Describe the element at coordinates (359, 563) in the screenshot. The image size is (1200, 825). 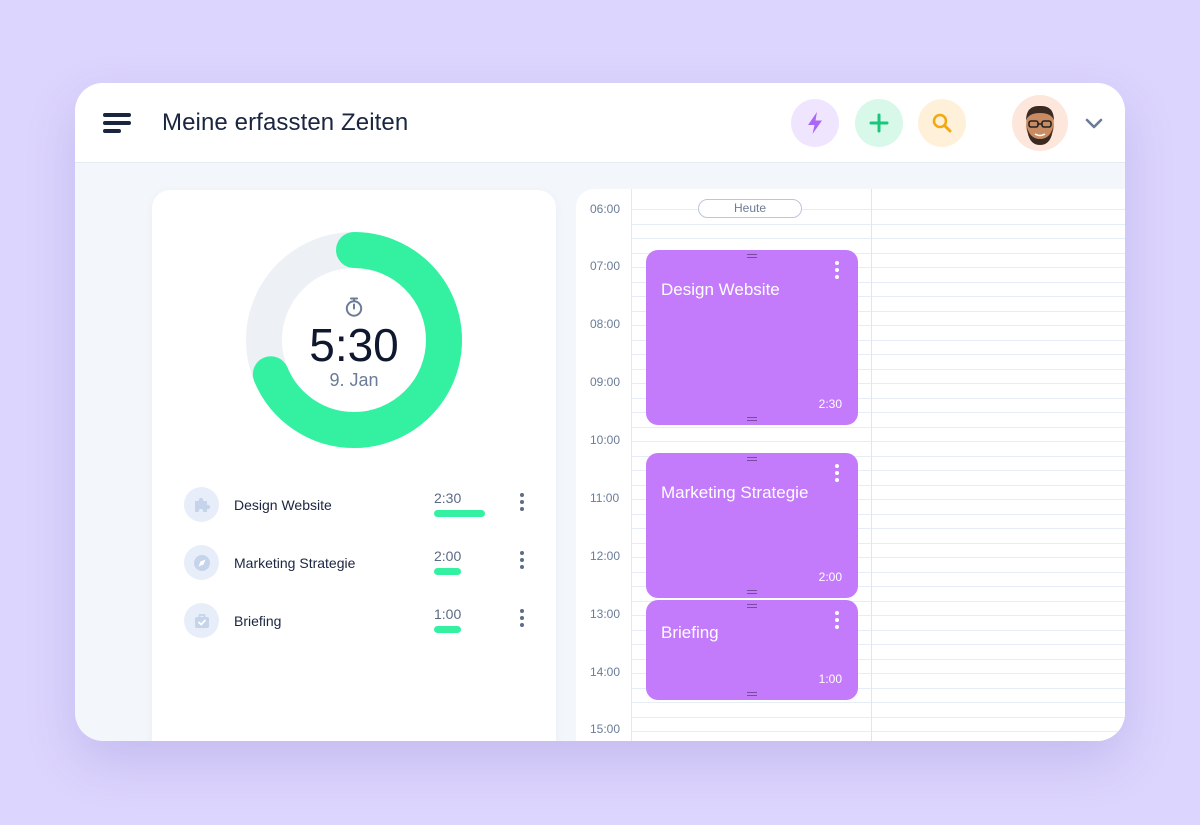
I see `task-row: Marketing Strategie 2:00` at that location.